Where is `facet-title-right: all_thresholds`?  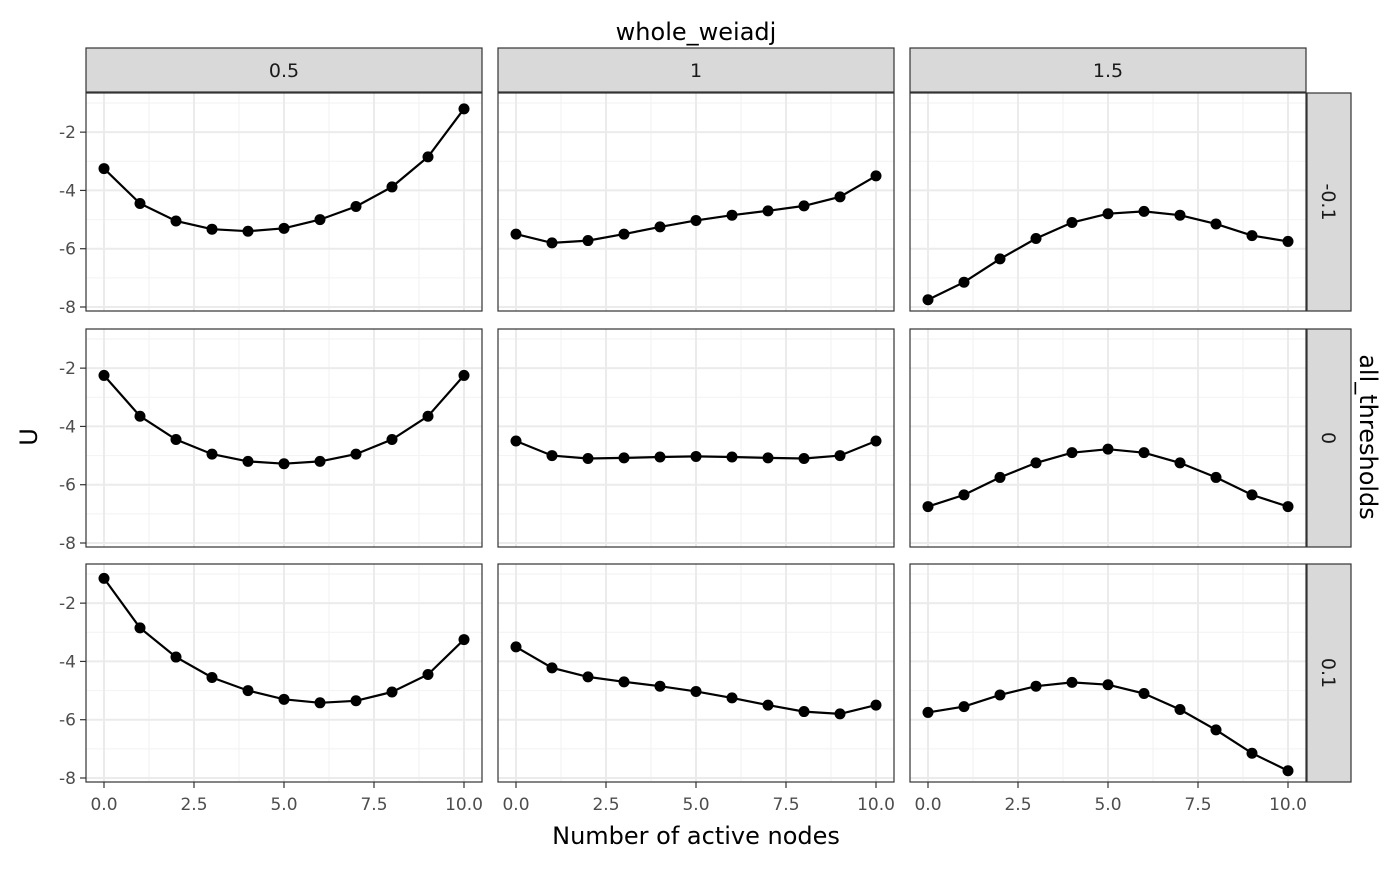
facet-title-right: all_thresholds is located at coordinates (1368, 437).